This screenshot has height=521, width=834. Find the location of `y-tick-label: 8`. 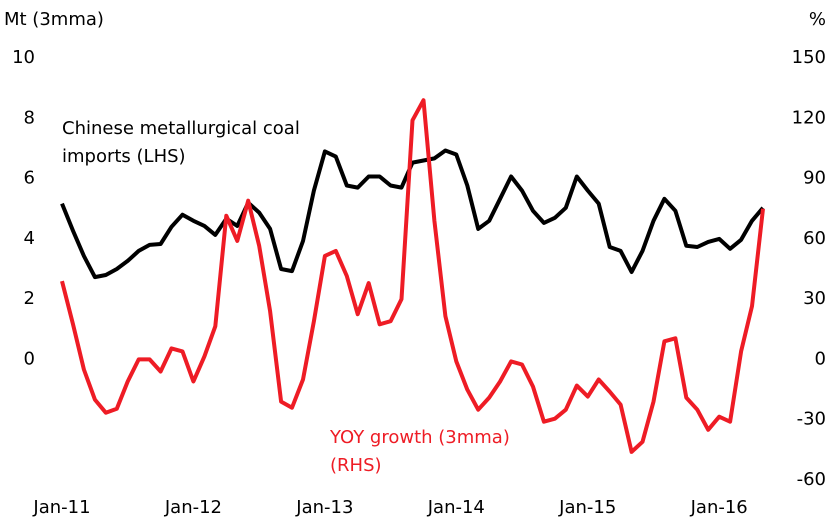

y-tick-label: 8 is located at coordinates (29, 117).